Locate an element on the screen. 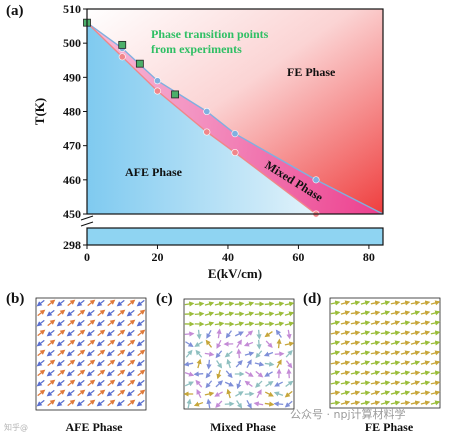  axis-break-mark is located at coordinates (87, 218).